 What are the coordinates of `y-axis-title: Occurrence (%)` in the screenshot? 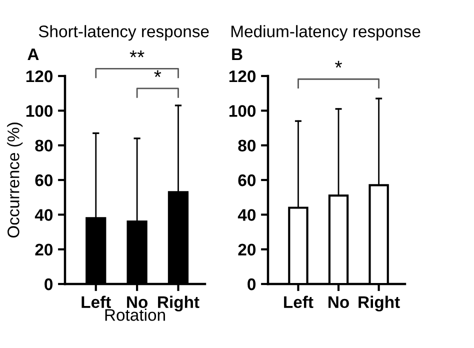 It's located at (15, 180).